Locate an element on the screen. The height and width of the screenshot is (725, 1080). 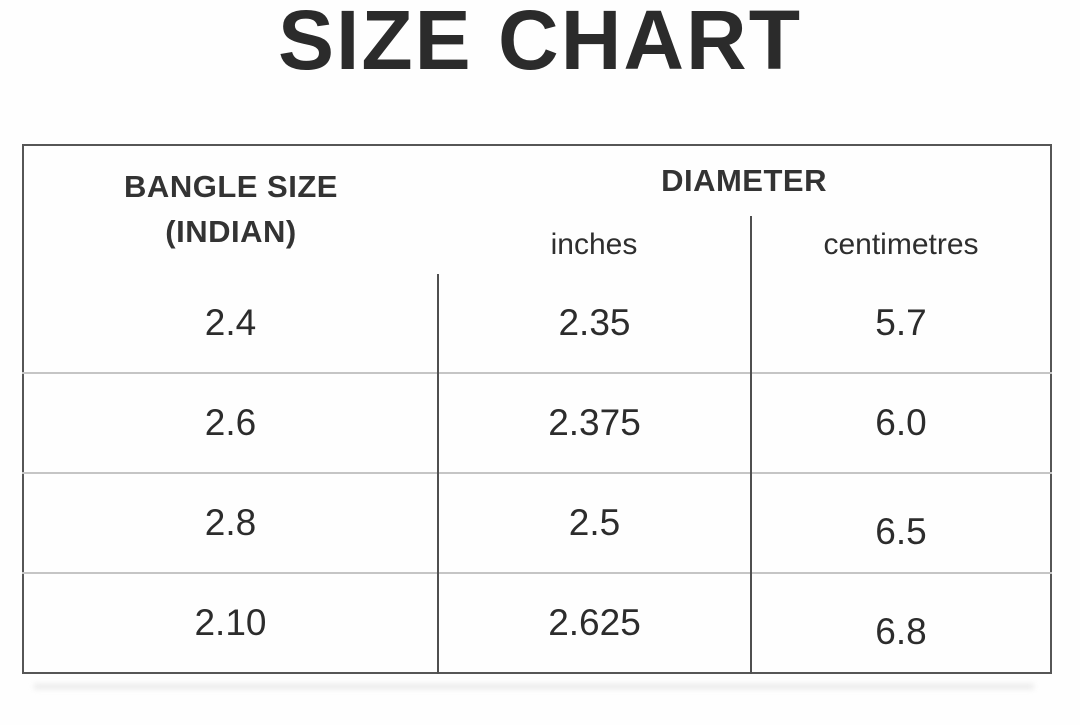
cell-indian-size: 2.8 is located at coordinates (231, 522).